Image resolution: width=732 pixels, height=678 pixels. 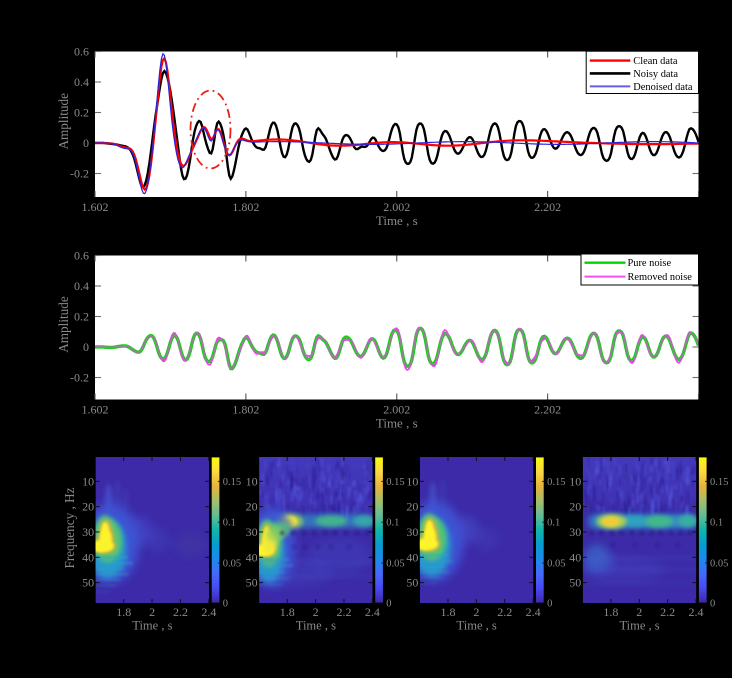 I want to click on svg-text: Clean data, so click(x=655, y=61).